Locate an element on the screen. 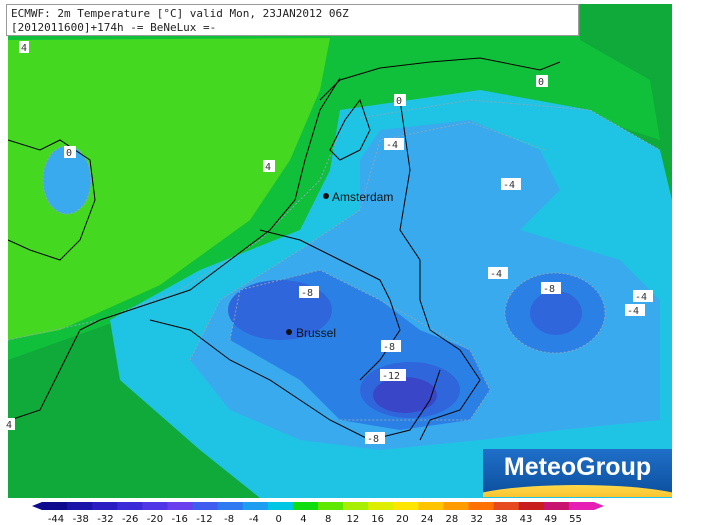 The width and height of the screenshot is (725, 525). scale-tick-label: -8 is located at coordinates (229, 519).